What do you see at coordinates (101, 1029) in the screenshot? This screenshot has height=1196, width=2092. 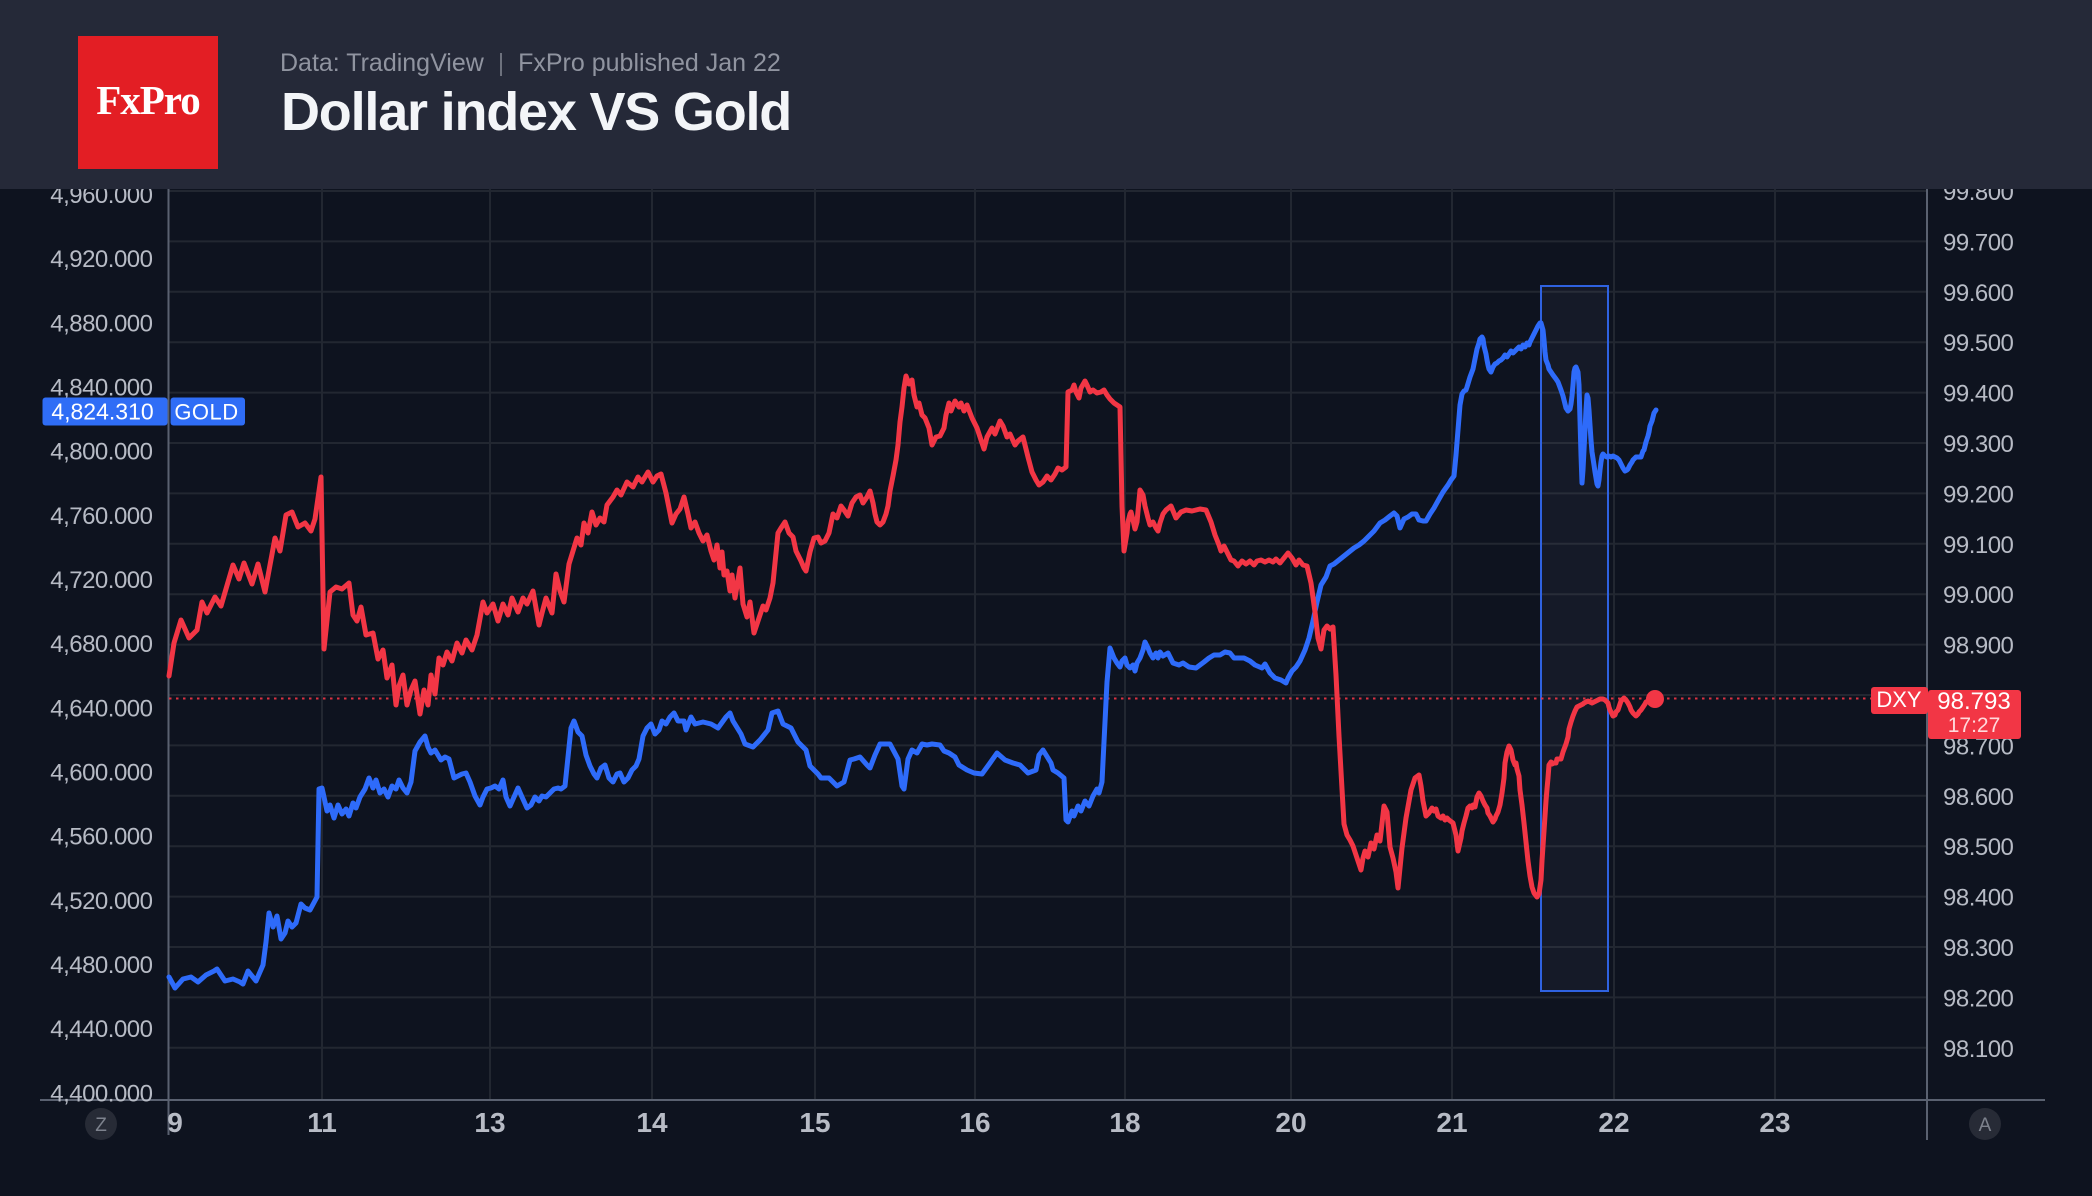 I see `svg-text: 4,440.000` at bounding box center [101, 1029].